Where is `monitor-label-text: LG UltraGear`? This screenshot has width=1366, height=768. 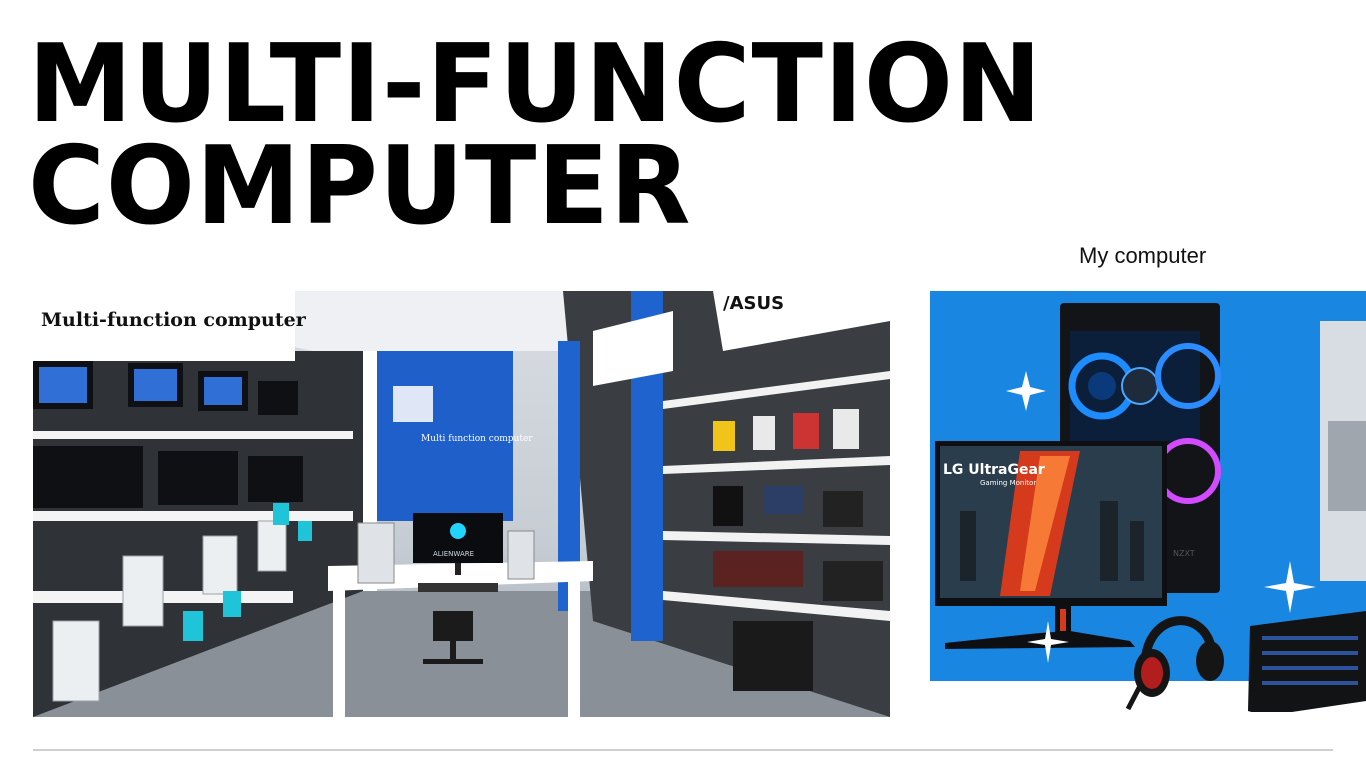 monitor-label-text: LG UltraGear is located at coordinates (994, 470).